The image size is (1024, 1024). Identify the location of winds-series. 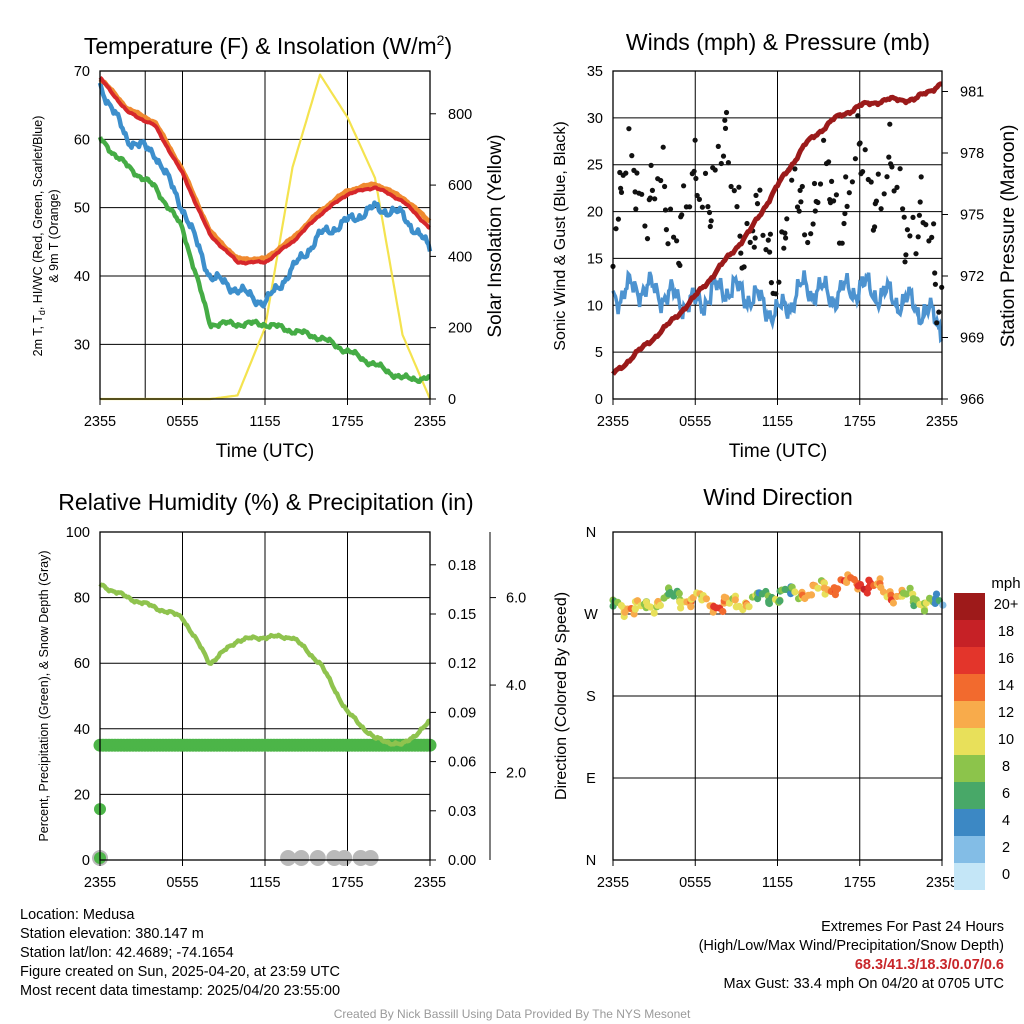
(777, 228).